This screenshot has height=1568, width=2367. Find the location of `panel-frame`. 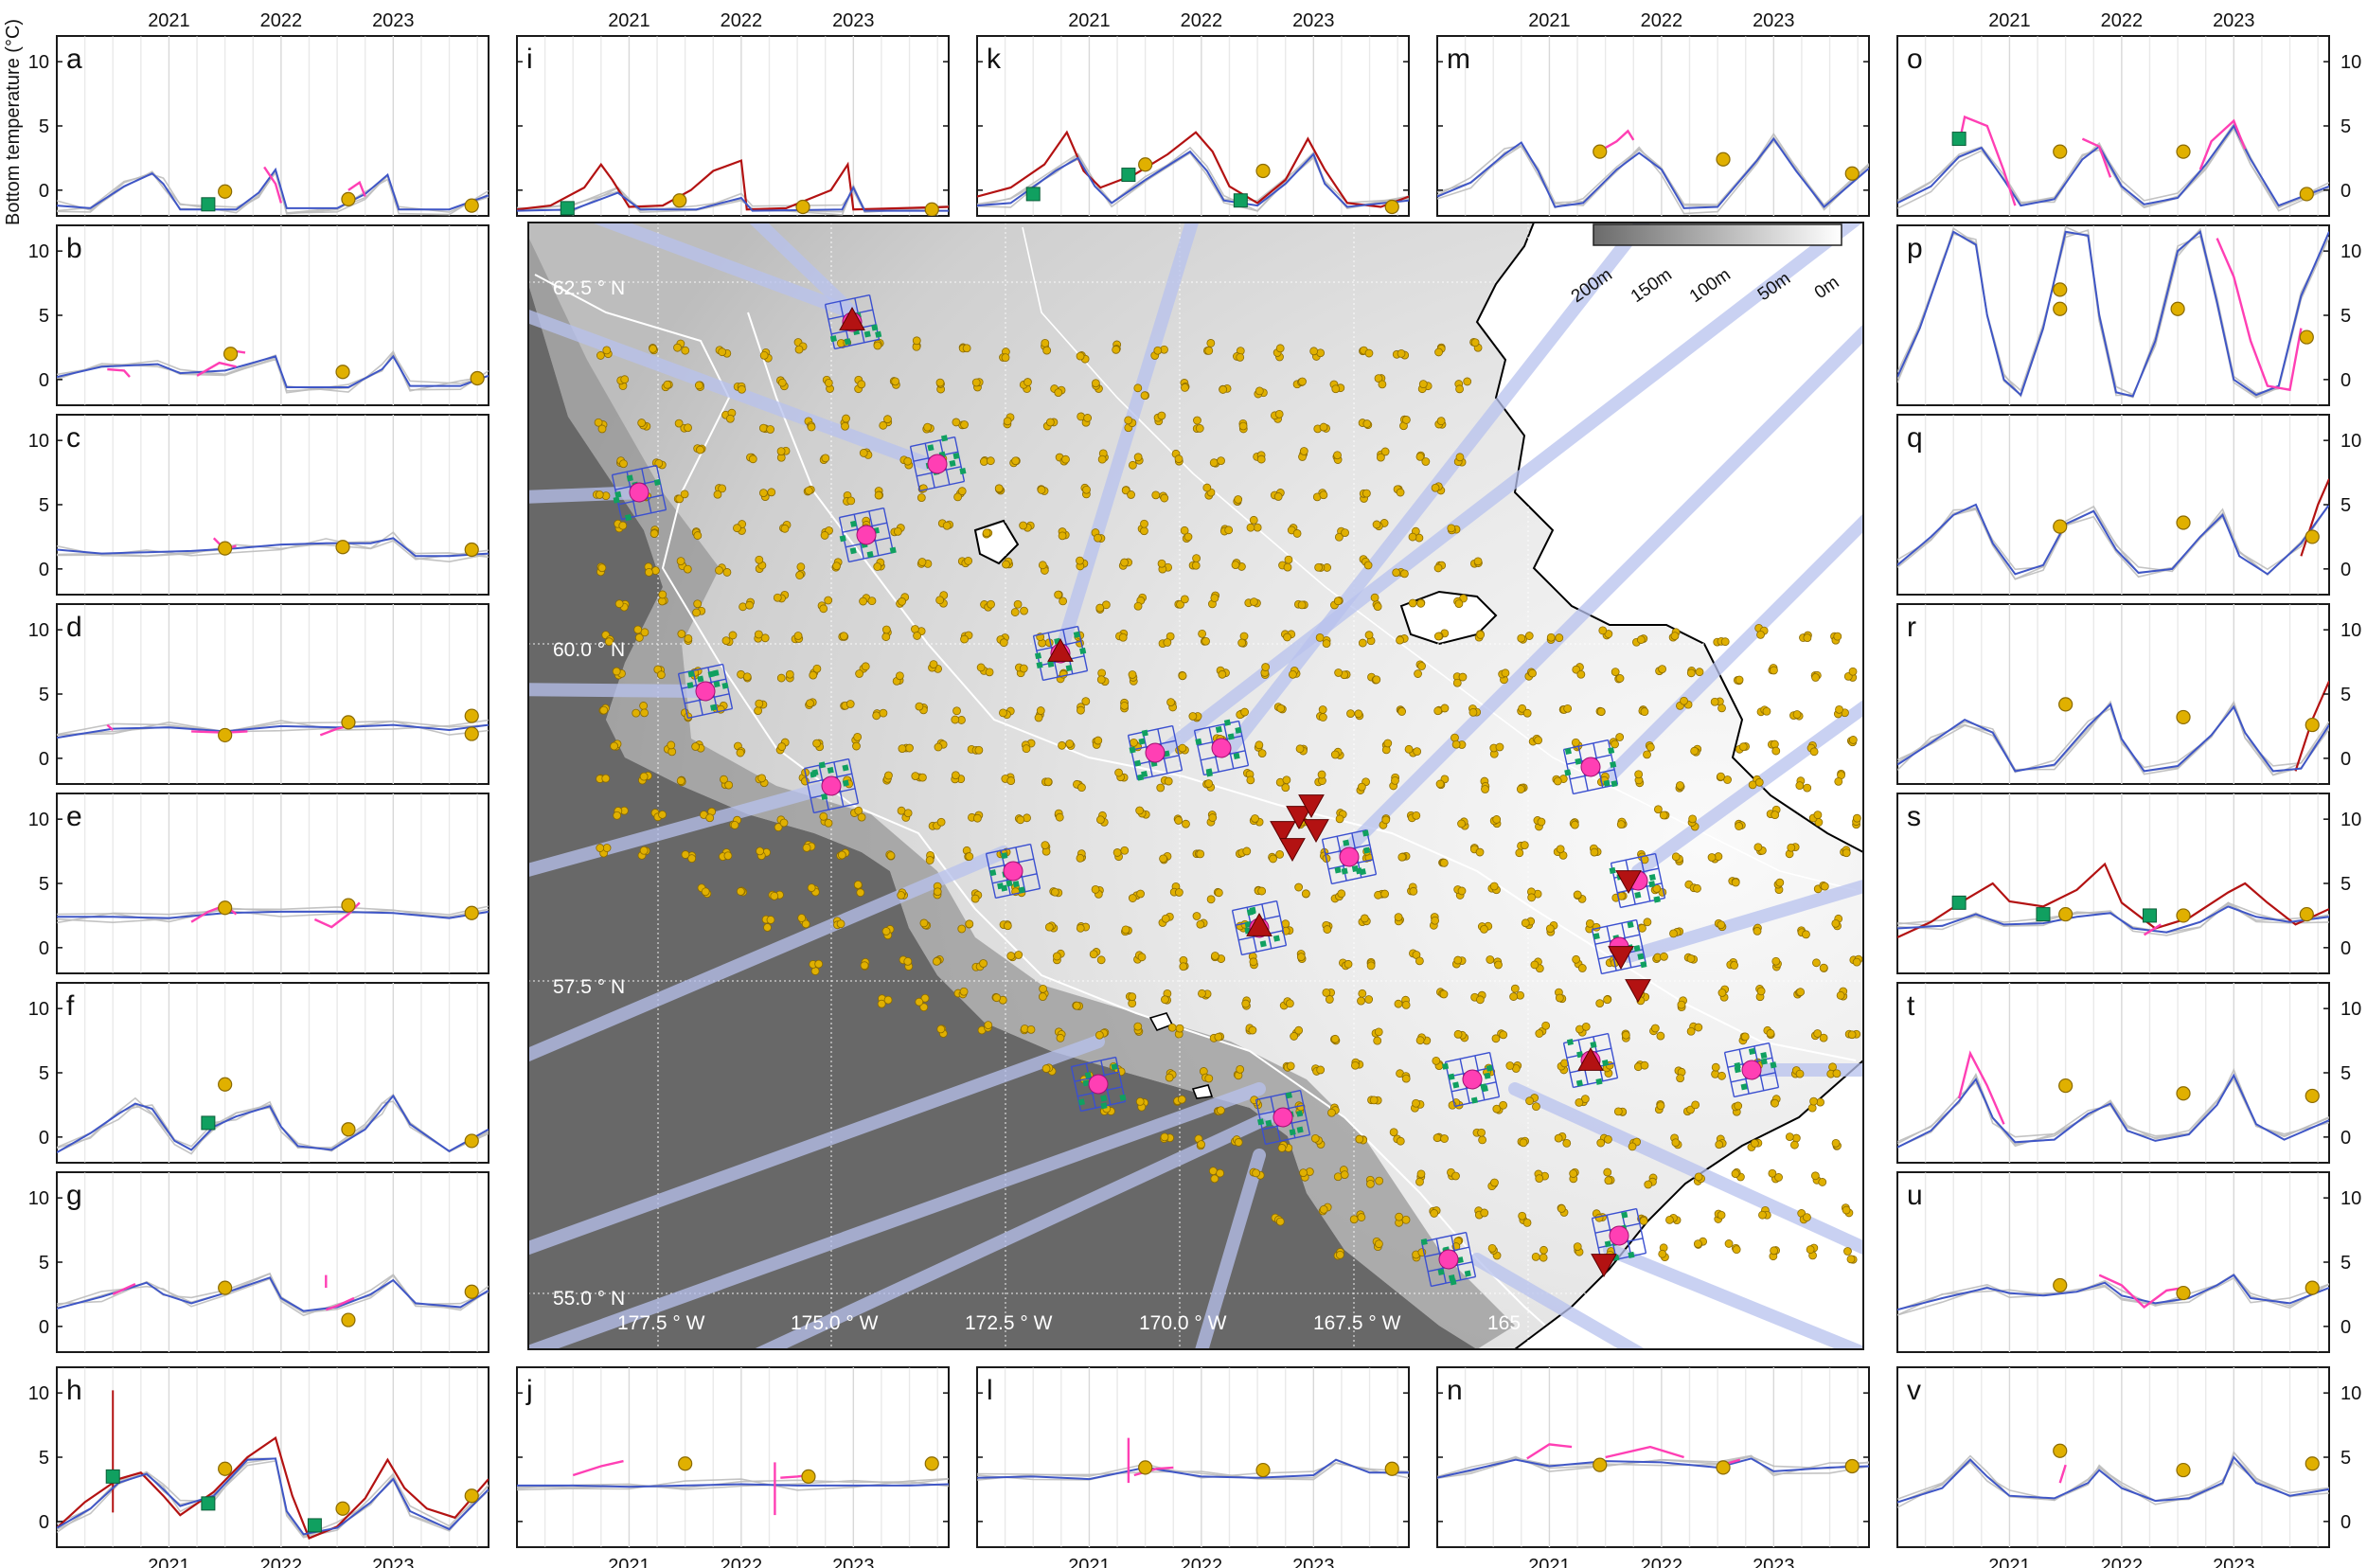

panel-frame is located at coordinates (2113, 126).